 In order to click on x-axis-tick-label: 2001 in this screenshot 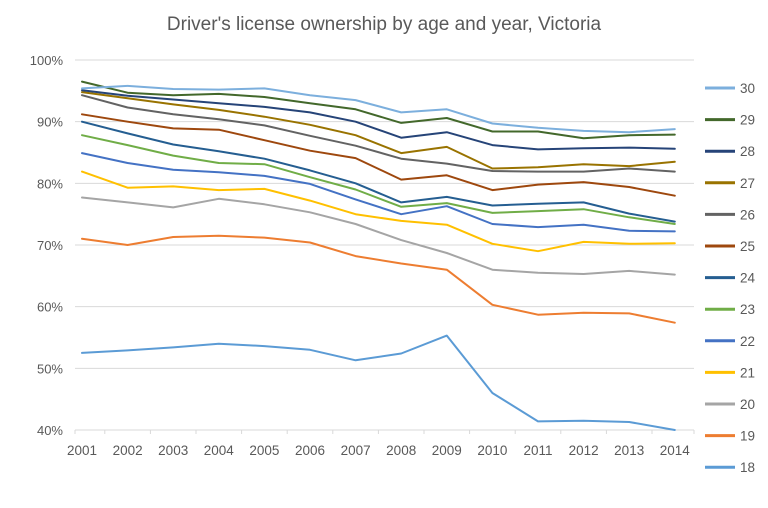, I will do `click(82, 450)`.